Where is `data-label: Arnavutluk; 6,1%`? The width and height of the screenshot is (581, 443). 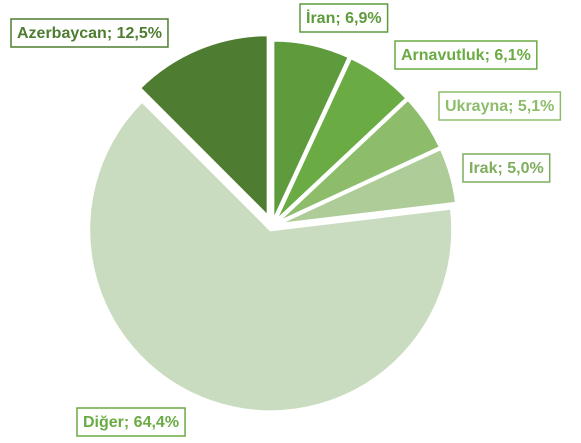 data-label: Arnavutluk; 6,1% is located at coordinates (466, 55).